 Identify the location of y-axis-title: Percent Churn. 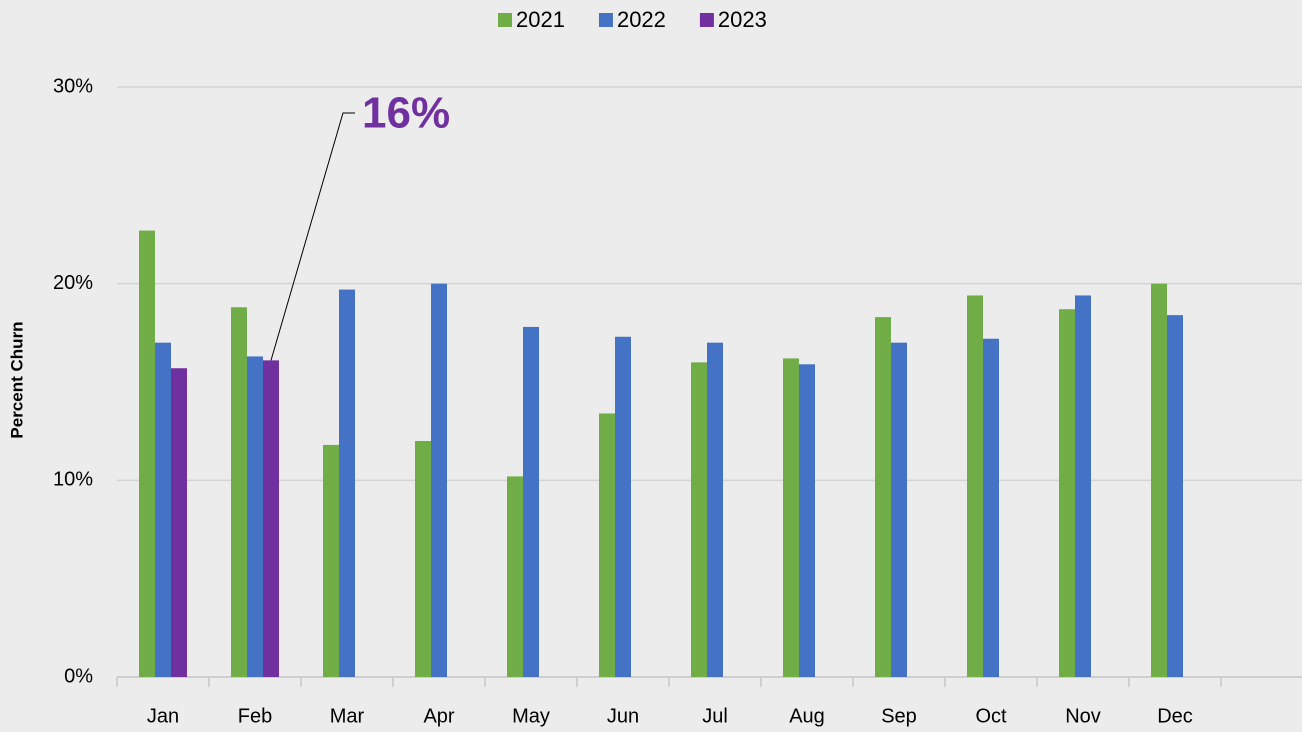
(16, 379).